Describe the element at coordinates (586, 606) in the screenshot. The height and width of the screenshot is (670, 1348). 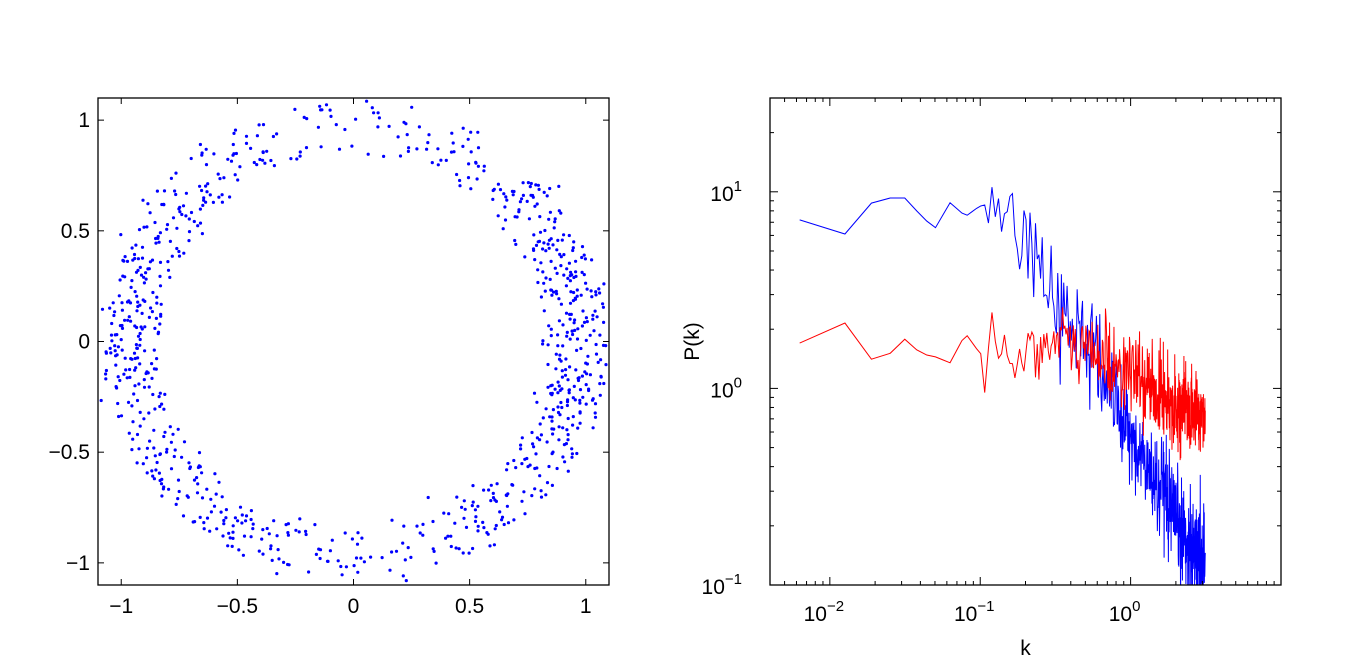
I see `x-tick-label: 1` at that location.